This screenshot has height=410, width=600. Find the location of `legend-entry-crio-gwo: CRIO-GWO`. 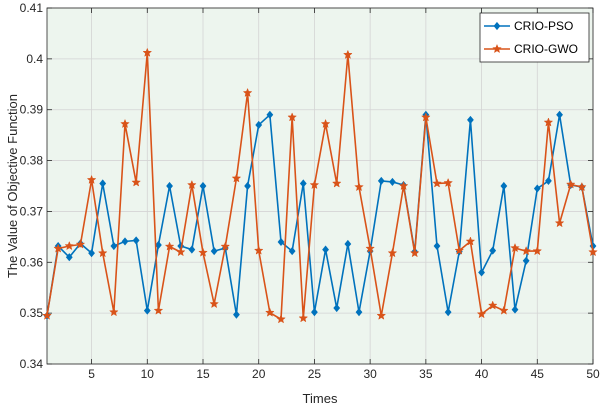

legend-entry-crio-gwo: CRIO-GWO is located at coordinates (531, 49).